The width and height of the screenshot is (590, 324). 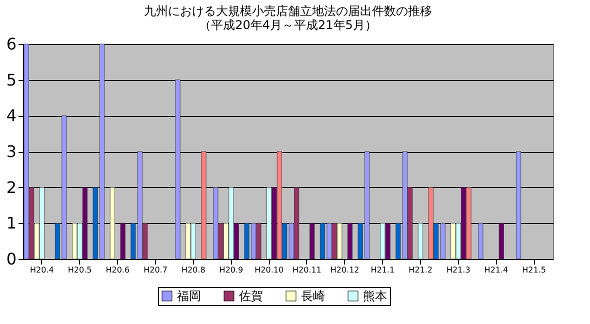 I want to click on x-tick-label: H21.3, so click(x=458, y=270).